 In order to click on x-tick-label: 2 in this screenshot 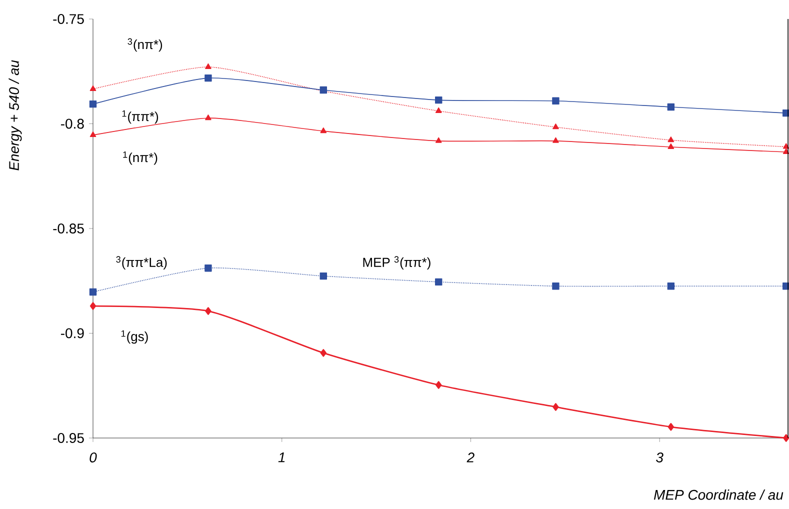, I will do `click(470, 457)`.